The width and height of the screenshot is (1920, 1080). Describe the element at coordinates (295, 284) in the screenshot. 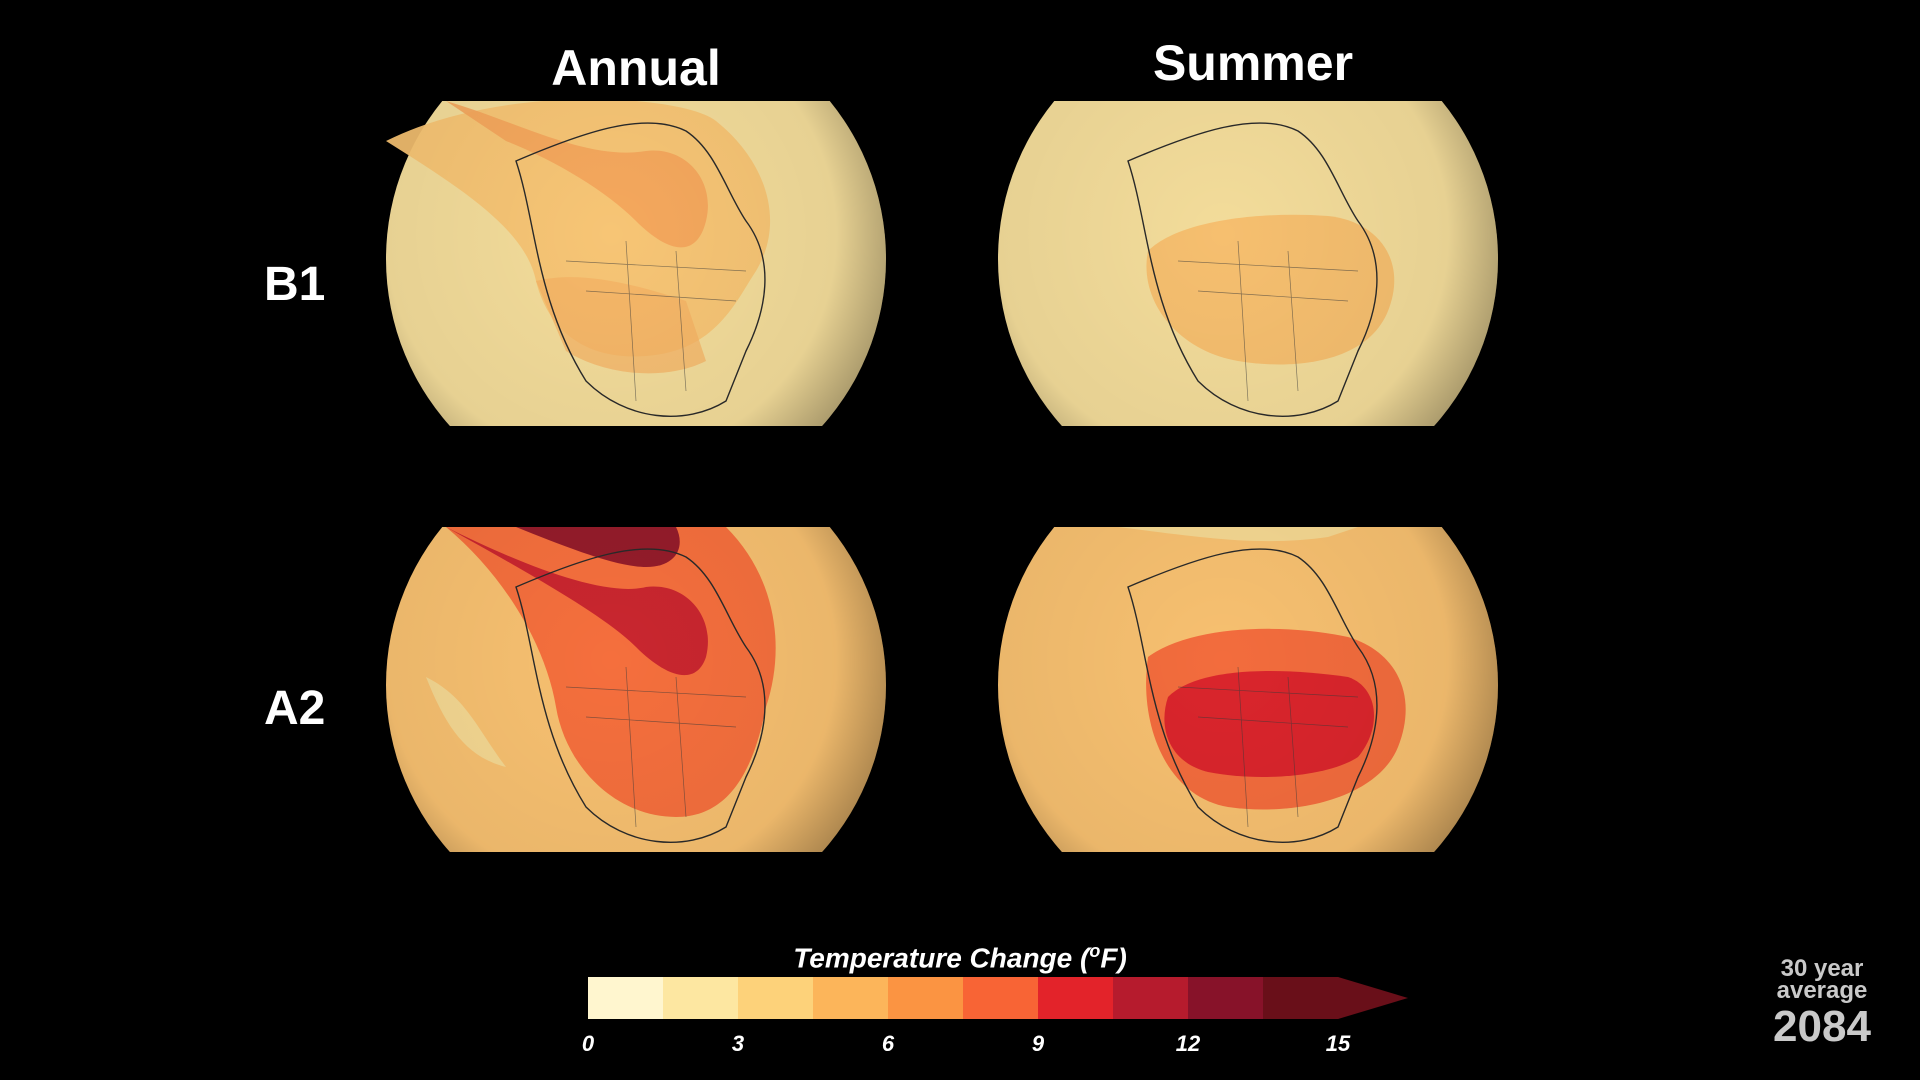

I see `row-label-b1: B1` at that location.